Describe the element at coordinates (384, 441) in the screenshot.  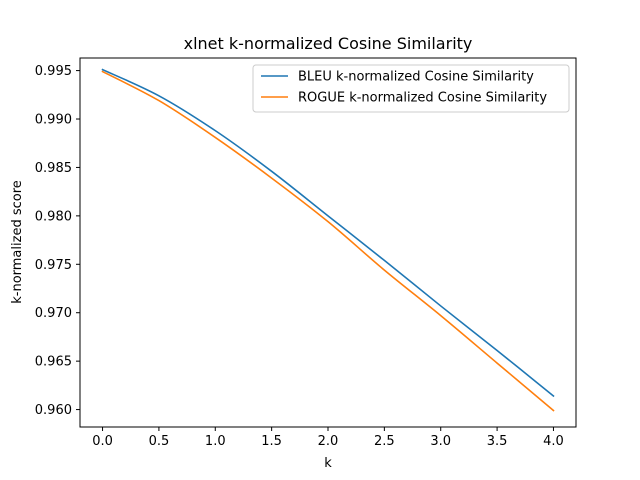
I see `x-tick-label: 2.5` at that location.